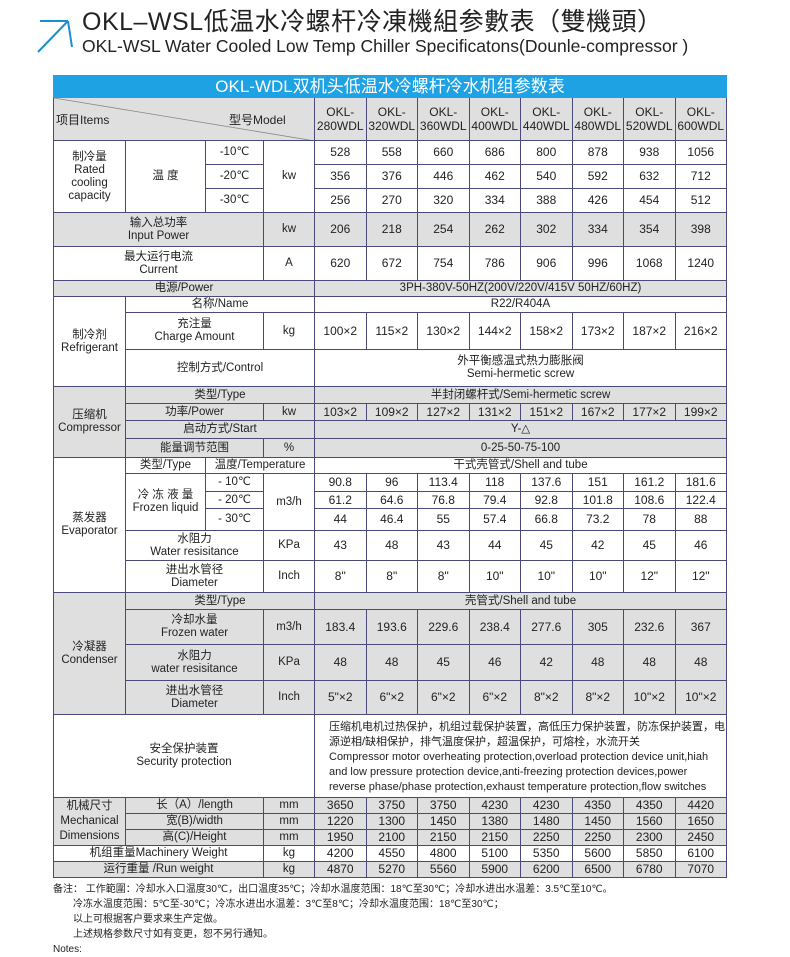 This screenshot has width=790, height=957. What do you see at coordinates (649, 519) in the screenshot?
I see `value-cell: 78` at bounding box center [649, 519].